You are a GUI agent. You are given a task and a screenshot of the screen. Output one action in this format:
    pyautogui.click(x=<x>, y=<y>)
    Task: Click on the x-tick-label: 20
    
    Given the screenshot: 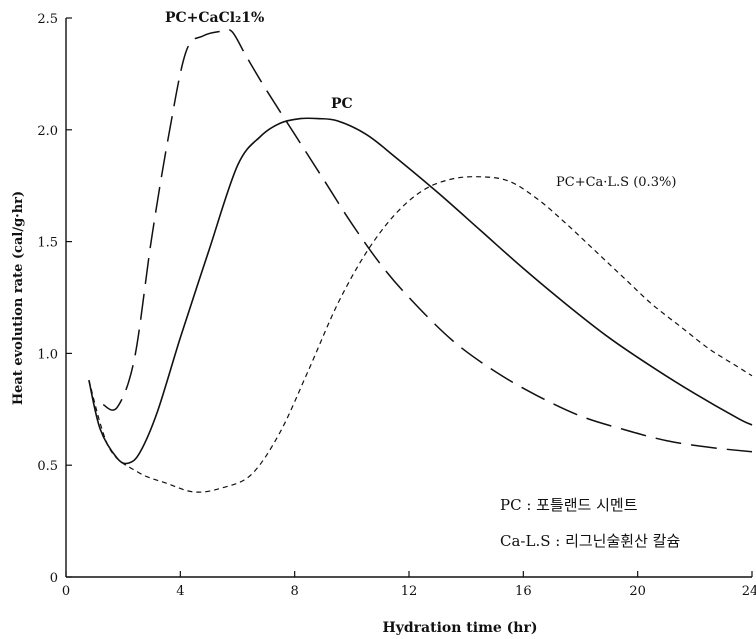 What is the action you would take?
    pyautogui.click(x=637, y=591)
    